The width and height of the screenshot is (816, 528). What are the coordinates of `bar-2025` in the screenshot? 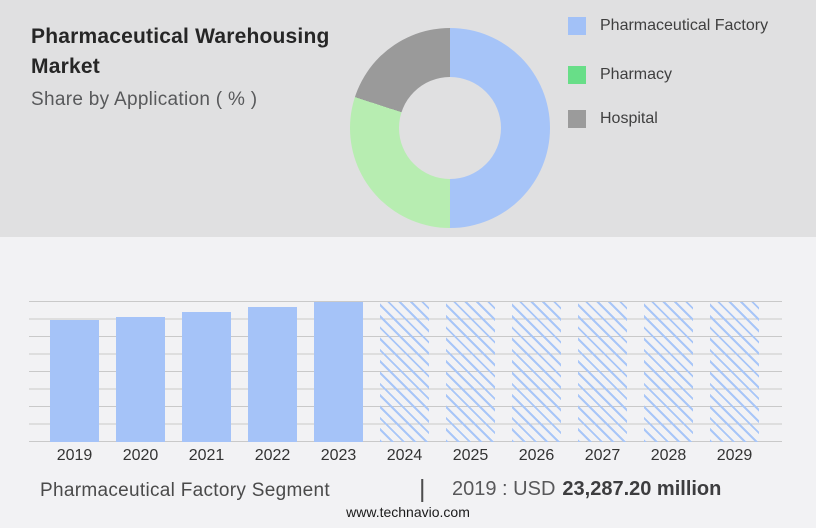 It's located at (470, 372).